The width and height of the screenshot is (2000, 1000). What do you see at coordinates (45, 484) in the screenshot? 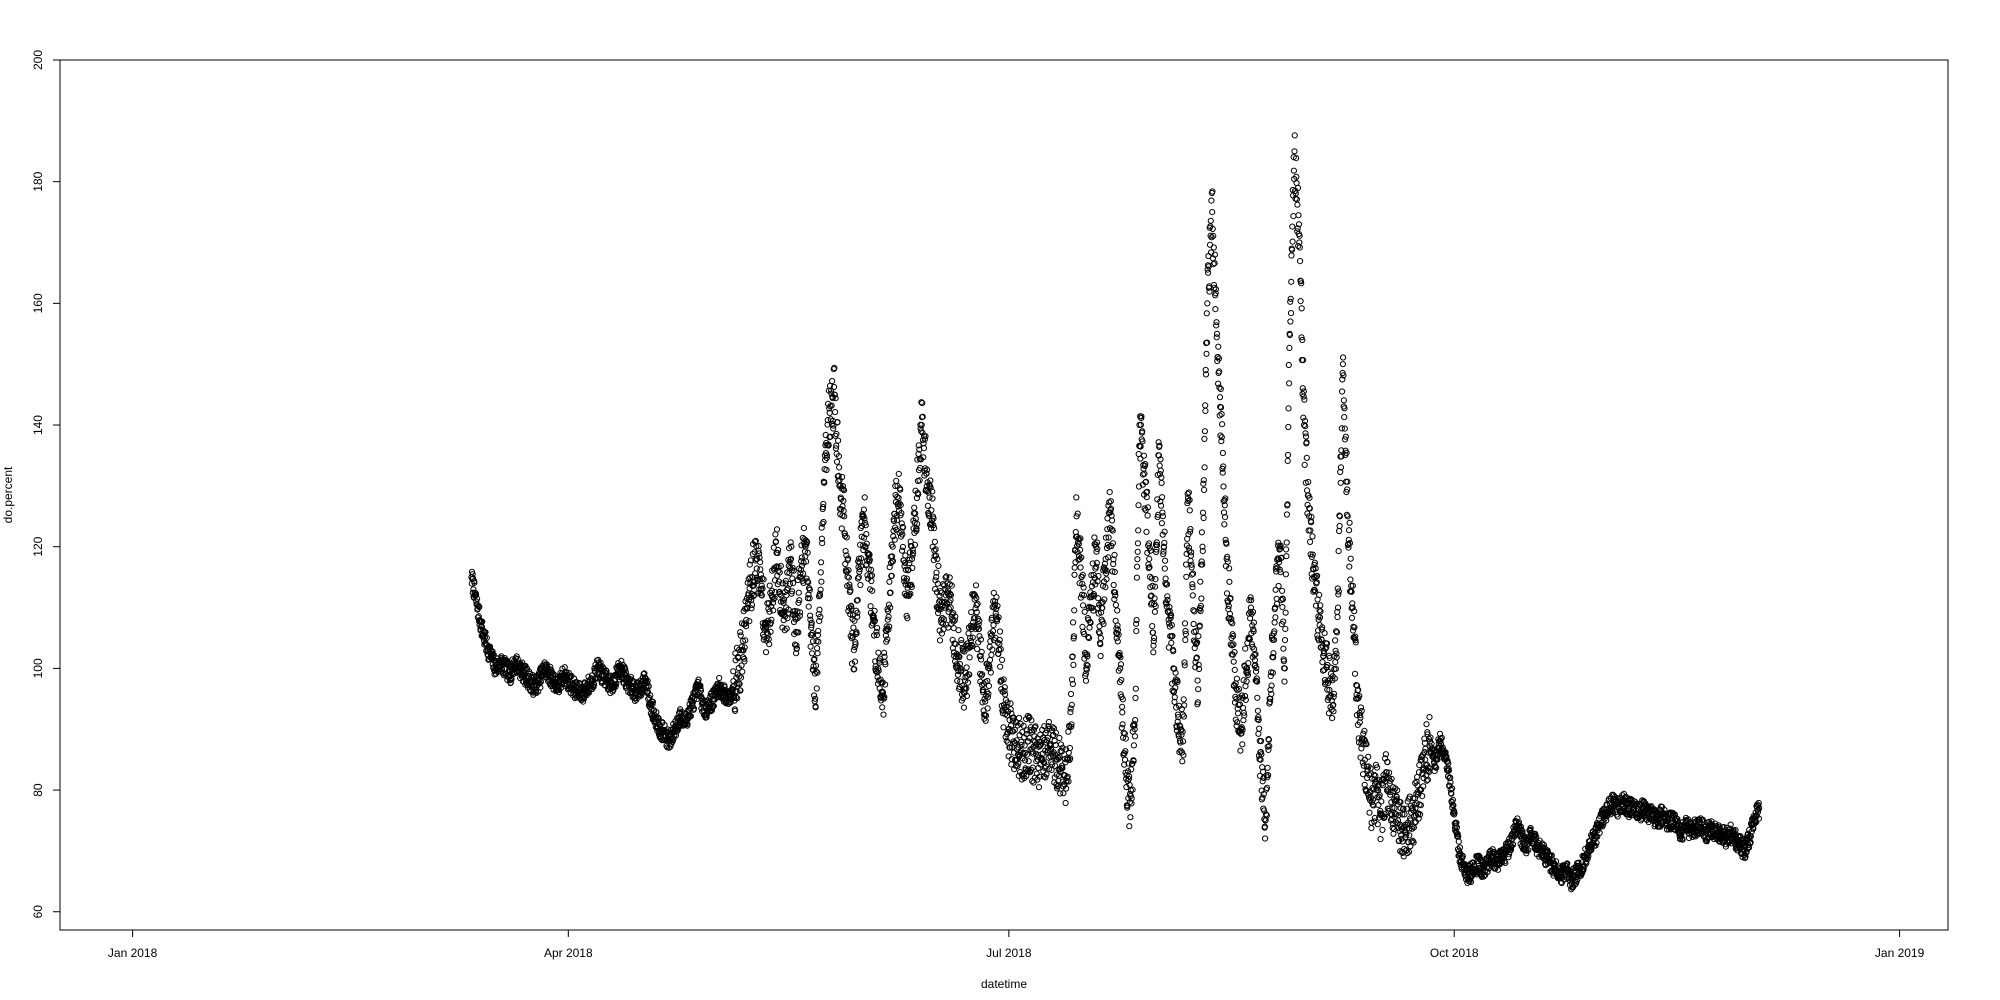
I see `y-axis: 6080100120140160180200` at bounding box center [45, 484].